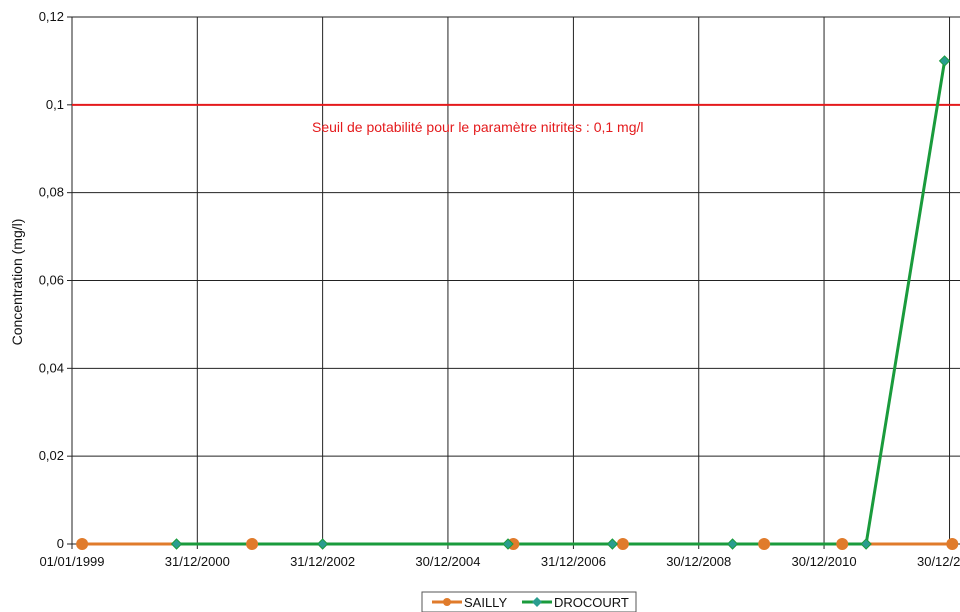 This screenshot has width=960, height=612. What do you see at coordinates (698, 561) in the screenshot?
I see `x-tick-label: 30/12/2008` at bounding box center [698, 561].